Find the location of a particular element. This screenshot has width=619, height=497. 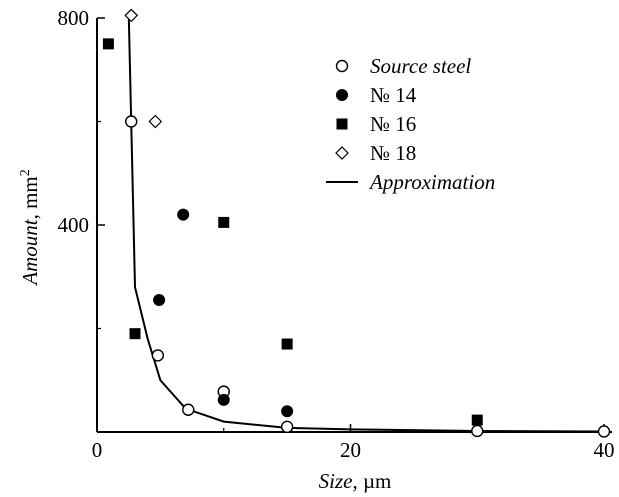

x-axis-label: Size, µm is located at coordinates (355, 481).